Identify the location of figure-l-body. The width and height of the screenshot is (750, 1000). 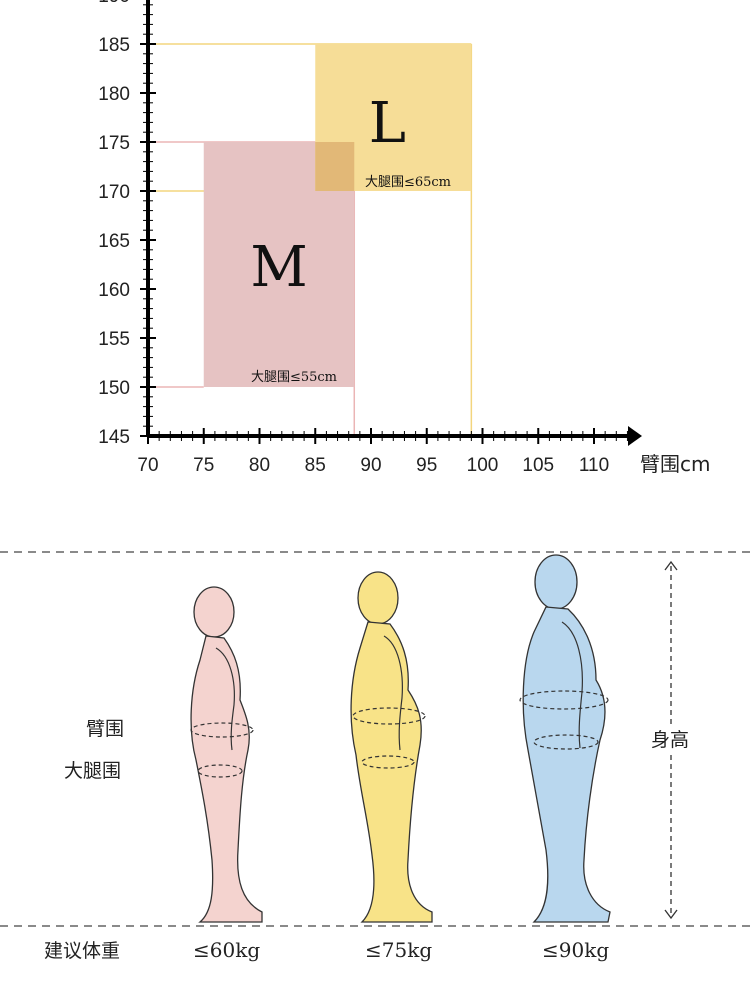
(391, 772).